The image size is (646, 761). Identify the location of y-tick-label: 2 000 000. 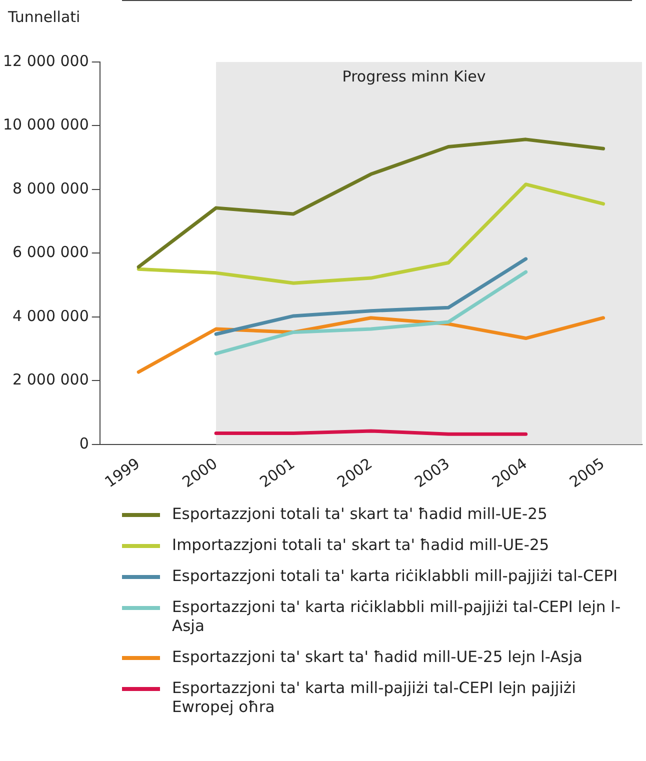
(50, 379).